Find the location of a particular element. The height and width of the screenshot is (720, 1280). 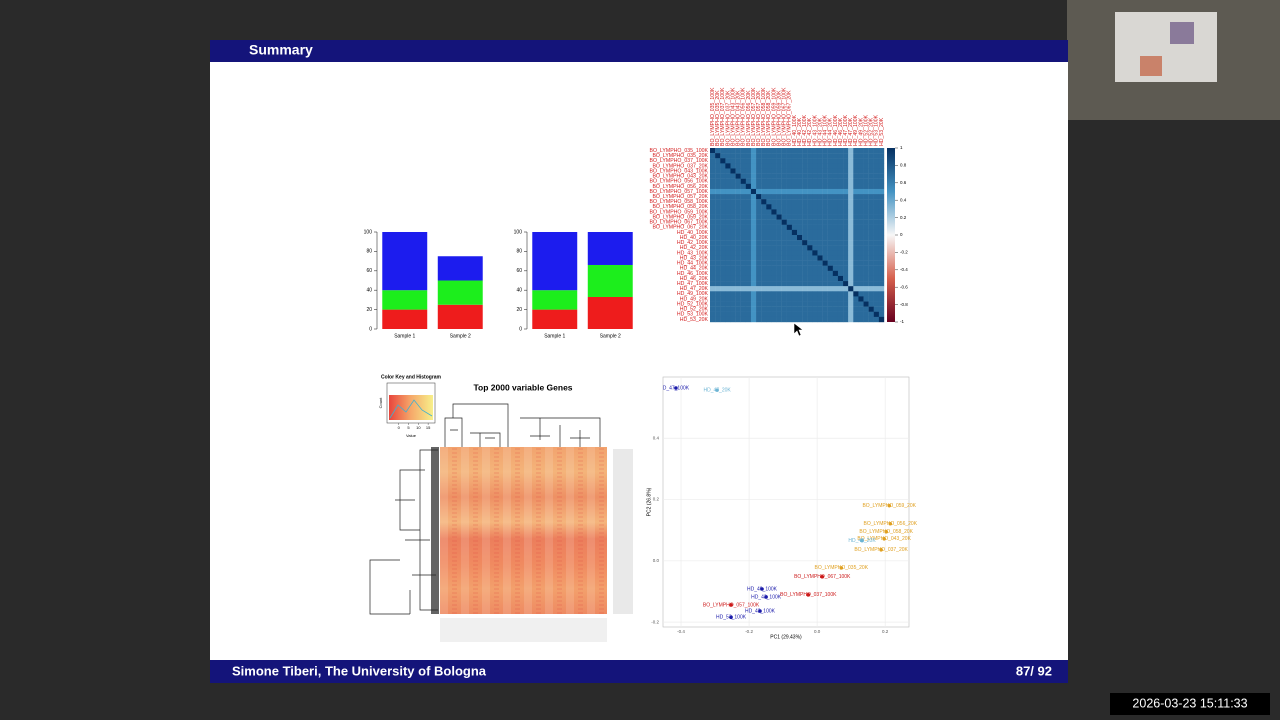

point-label: HD_46_20K is located at coordinates (862, 541).